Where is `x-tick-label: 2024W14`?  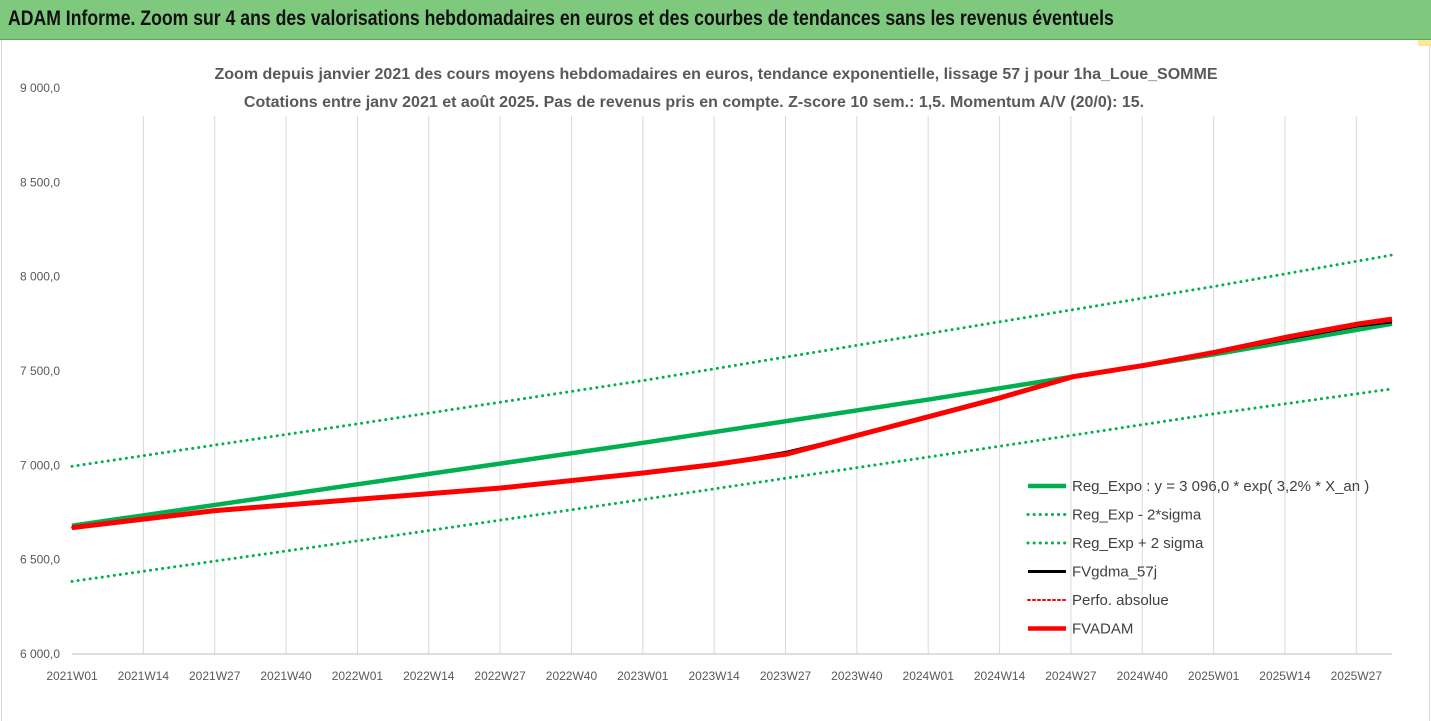 x-tick-label: 2024W14 is located at coordinates (1000, 676).